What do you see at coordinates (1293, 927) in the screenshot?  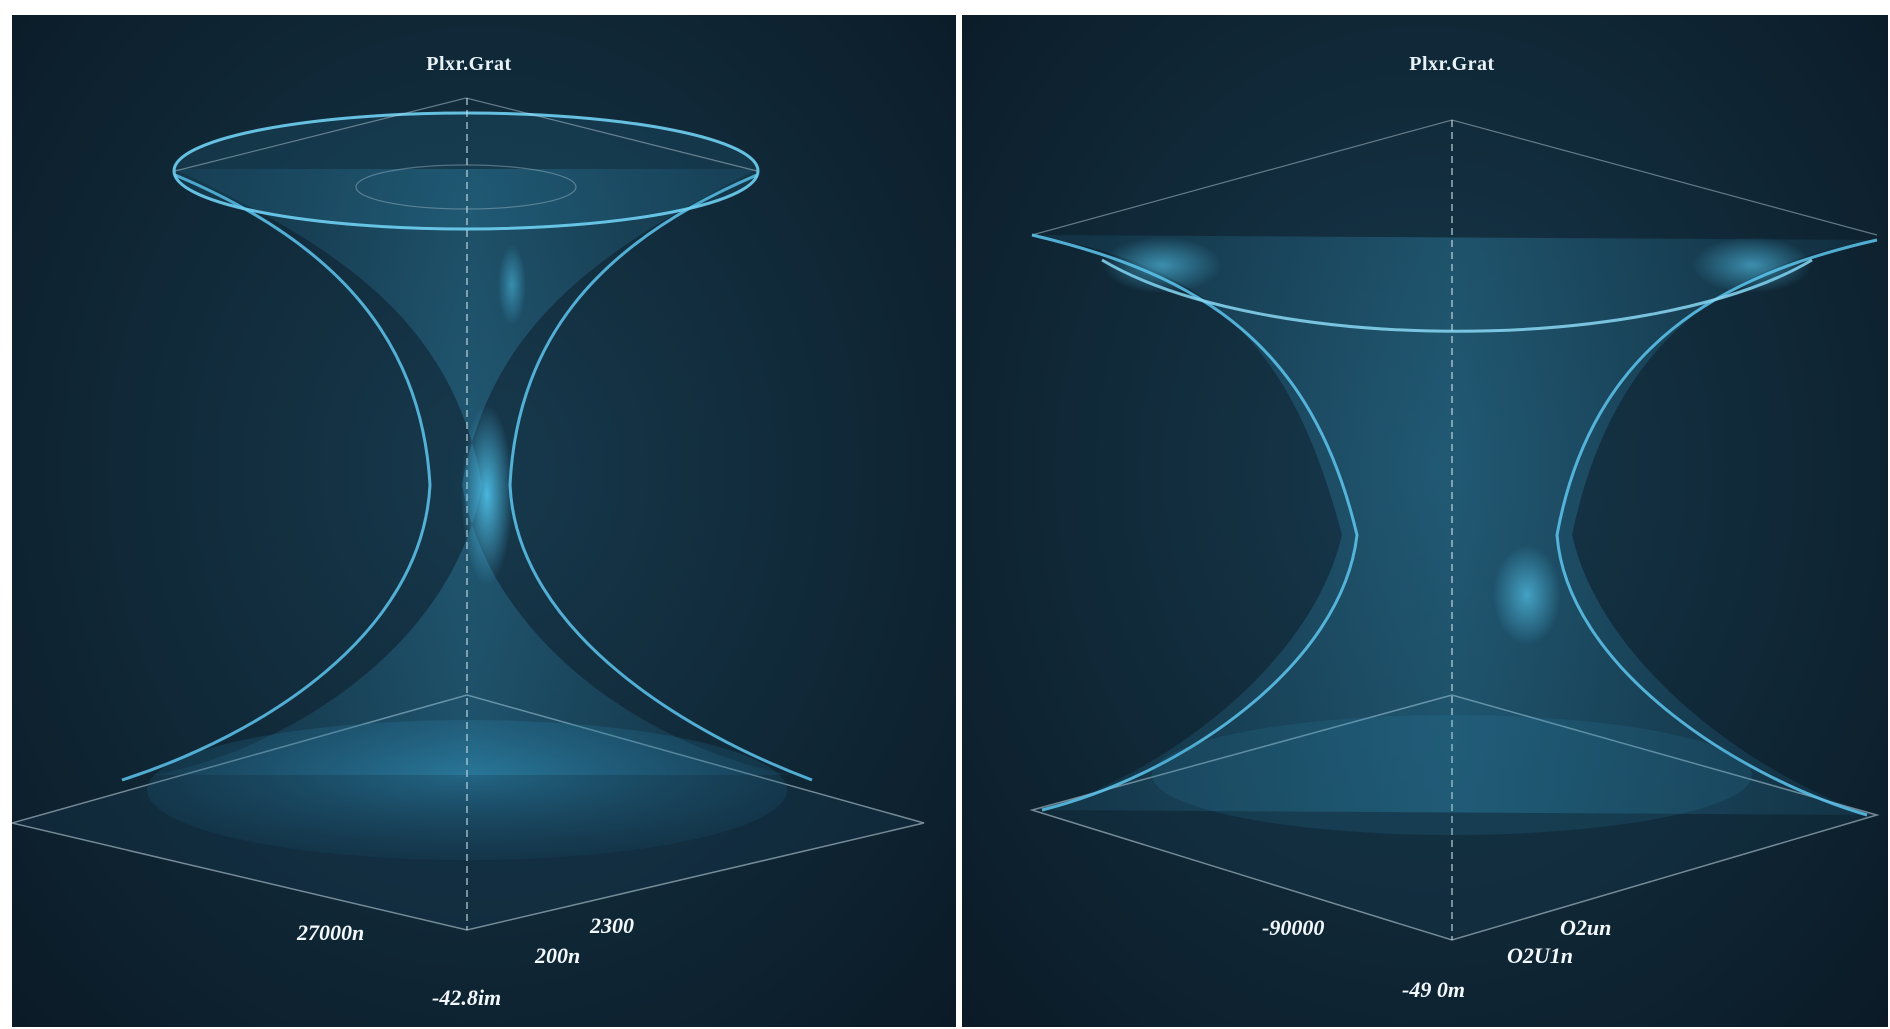 I see `right-axis-label-x: -90000` at bounding box center [1293, 927].